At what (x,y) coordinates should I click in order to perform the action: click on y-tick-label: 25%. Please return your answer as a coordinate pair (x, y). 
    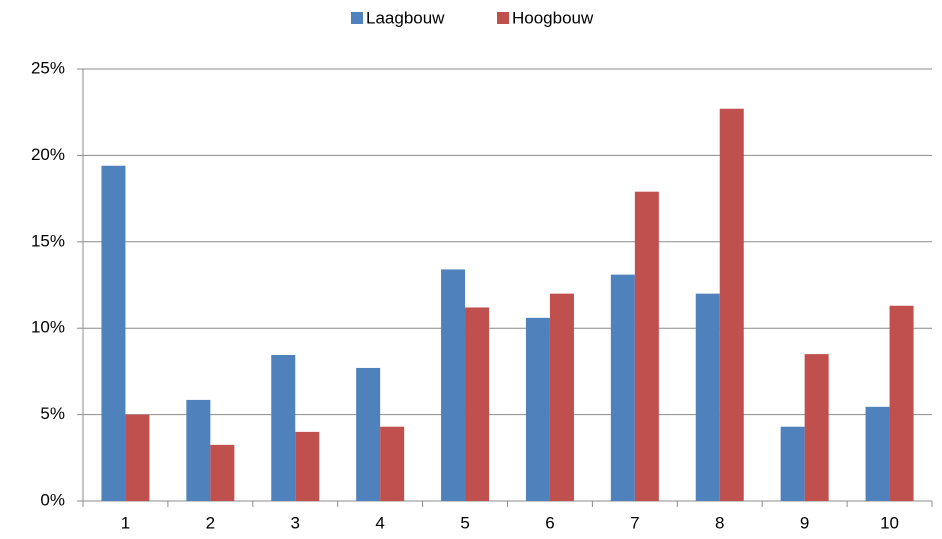
    Looking at the image, I should click on (48, 67).